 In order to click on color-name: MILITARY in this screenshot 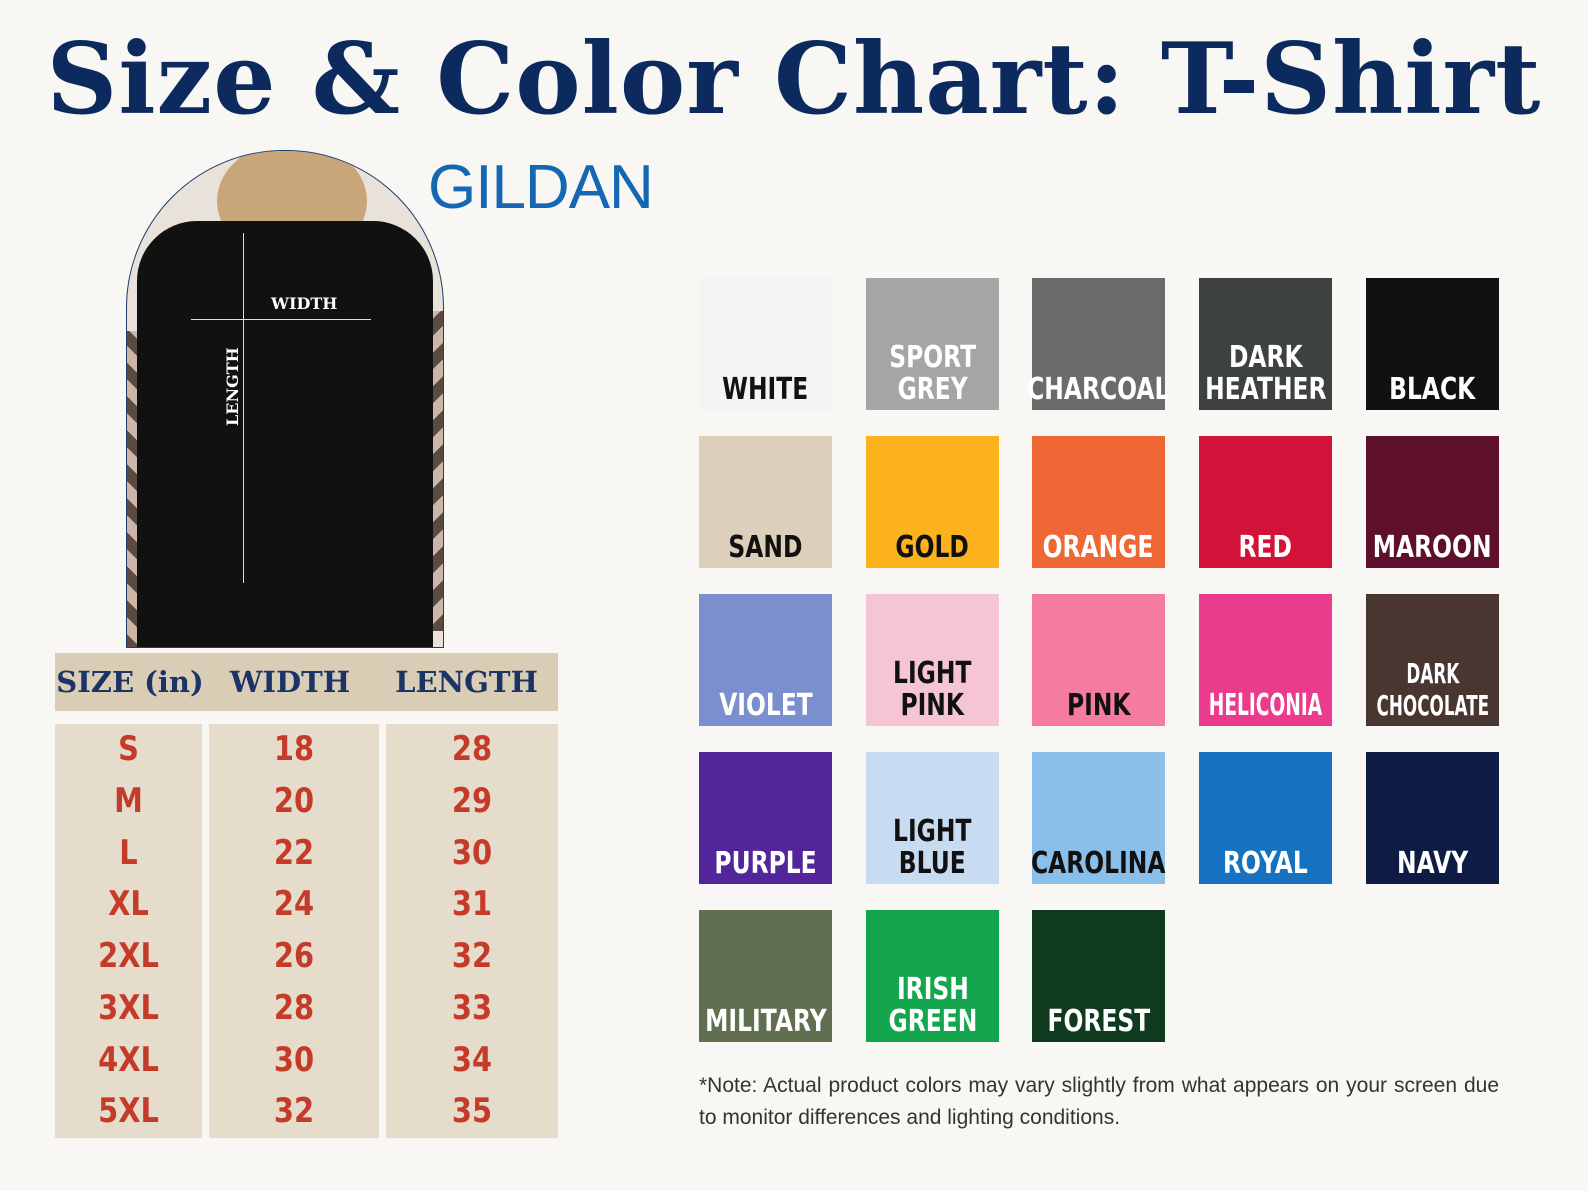, I will do `click(765, 1021)`.